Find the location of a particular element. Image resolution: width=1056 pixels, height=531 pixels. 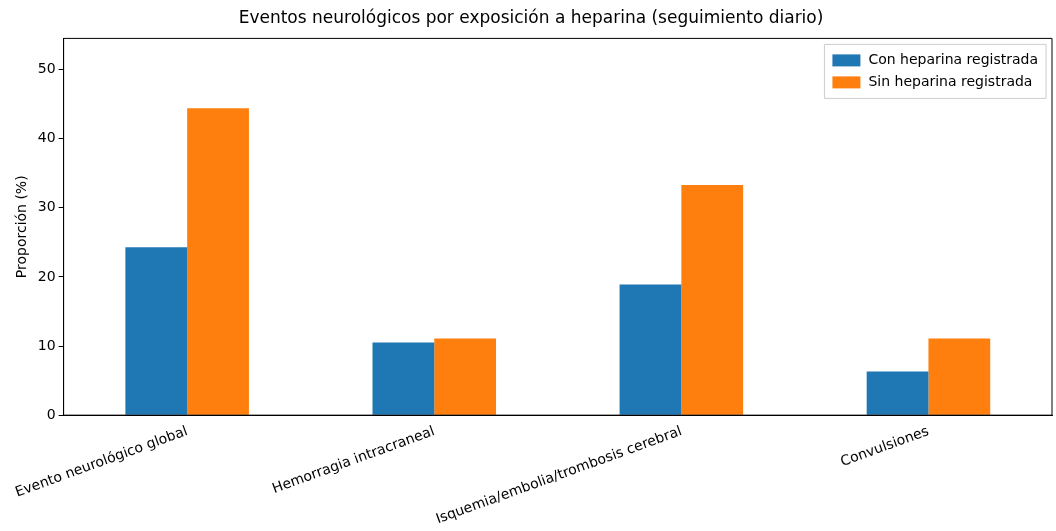

y-tick-label: 0 is located at coordinates (51, 413).